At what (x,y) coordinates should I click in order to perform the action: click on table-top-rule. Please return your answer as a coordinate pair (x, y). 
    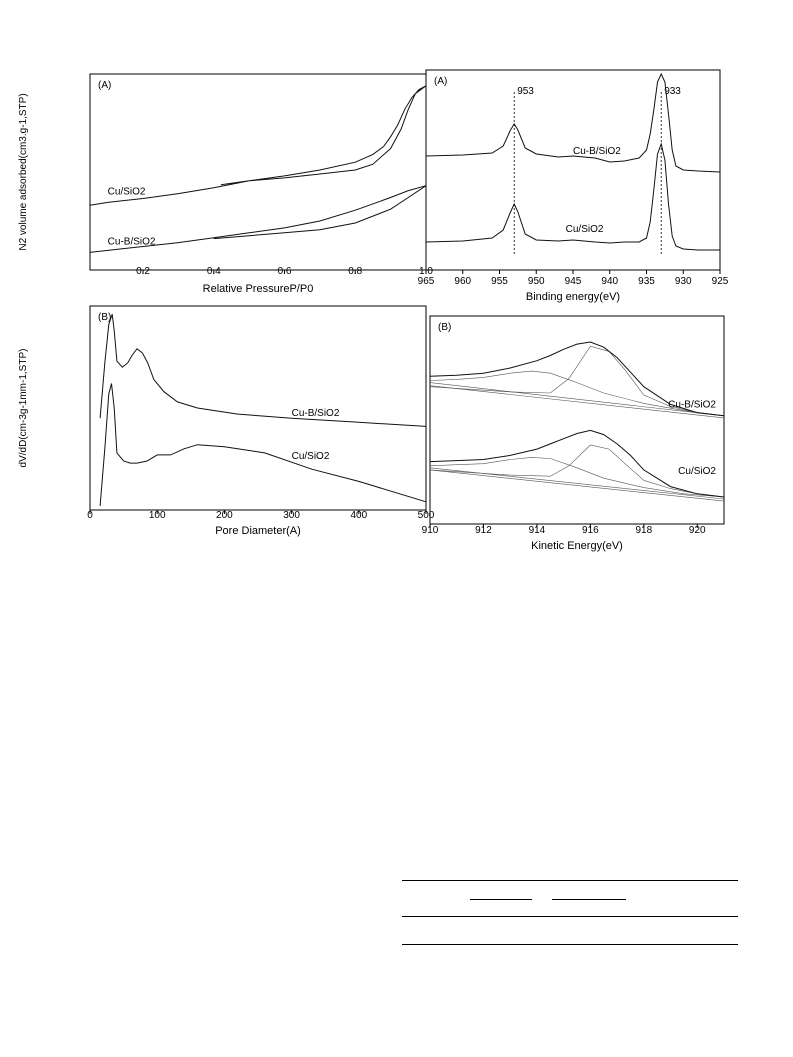
    Looking at the image, I should click on (570, 880).